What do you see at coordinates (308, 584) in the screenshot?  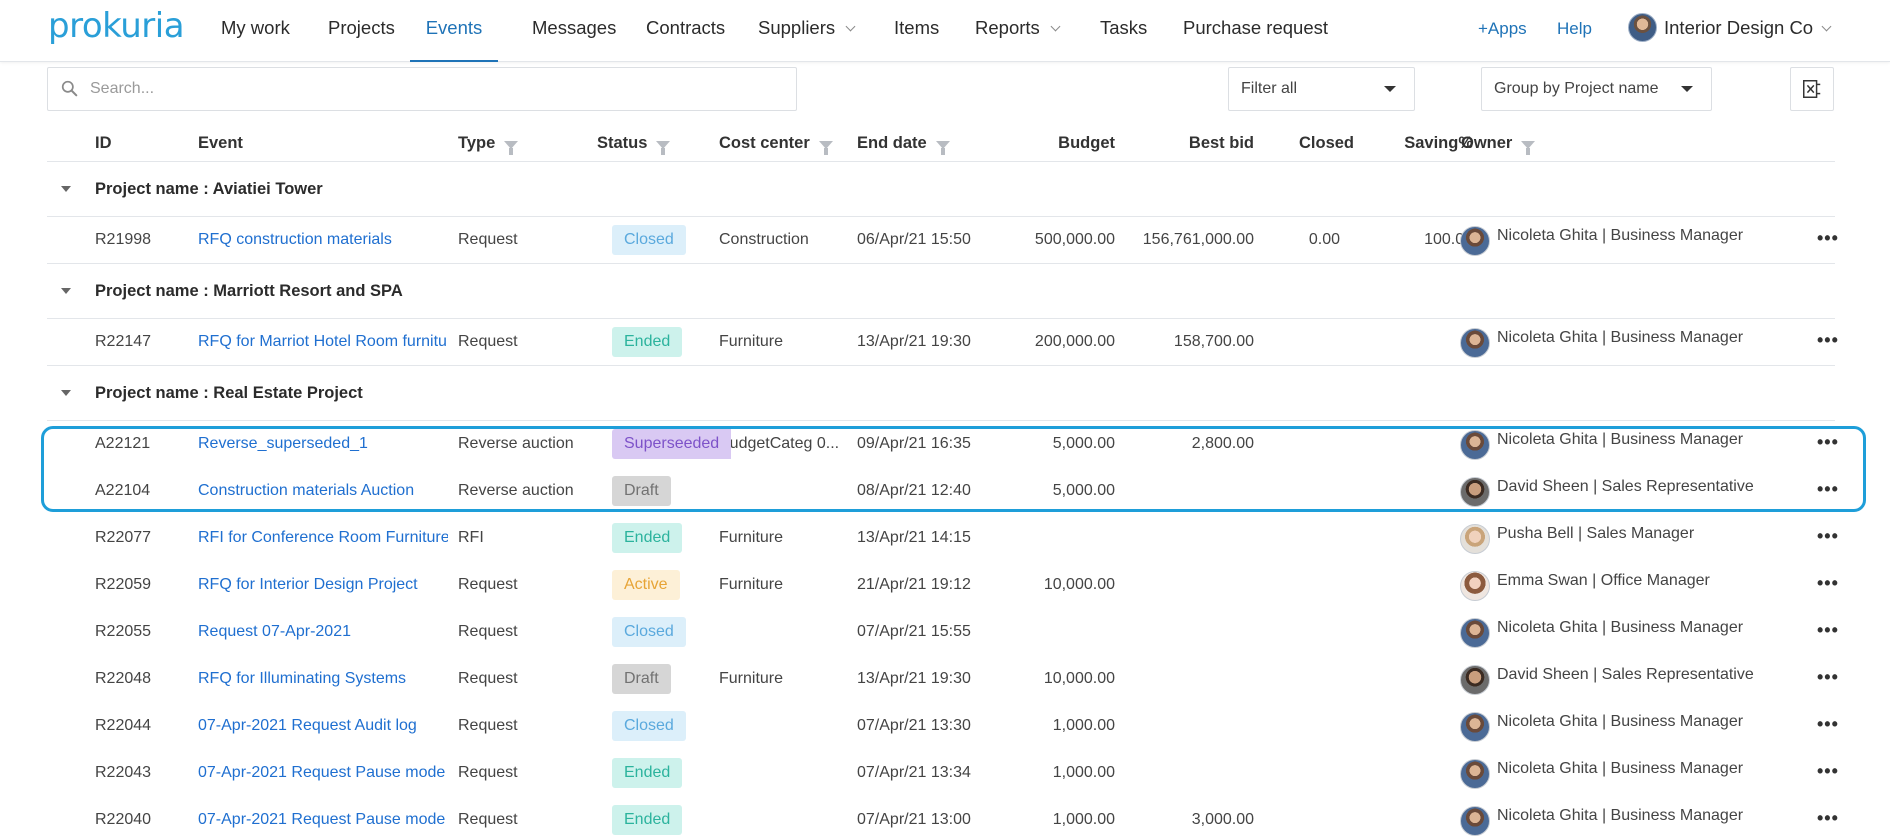 I see `cell-event-link: RFQ for Interior Design Project` at bounding box center [308, 584].